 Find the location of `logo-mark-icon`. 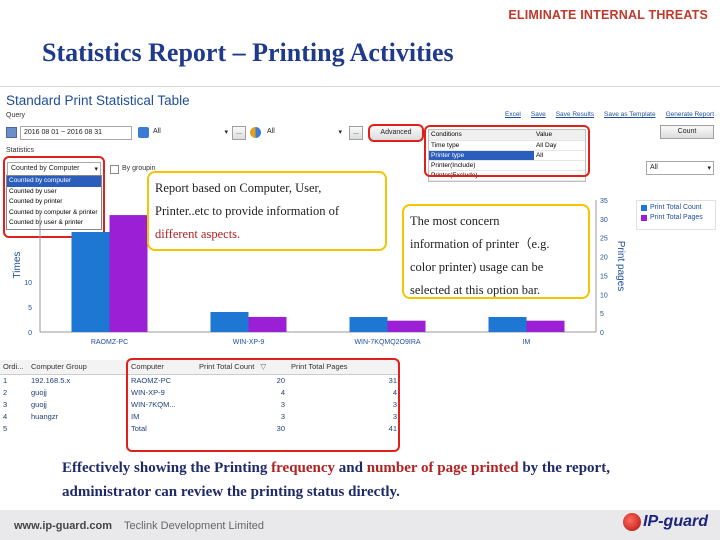

logo-mark-icon is located at coordinates (632, 522).